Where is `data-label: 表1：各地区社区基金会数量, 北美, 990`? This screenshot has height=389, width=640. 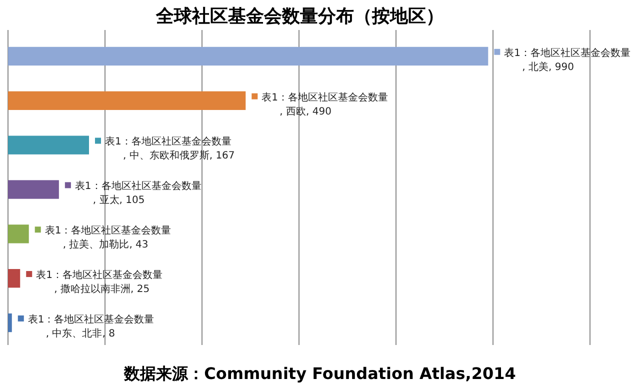 data-label: 表1：各地区社区基金会数量, 北美, 990 is located at coordinates (567, 59).